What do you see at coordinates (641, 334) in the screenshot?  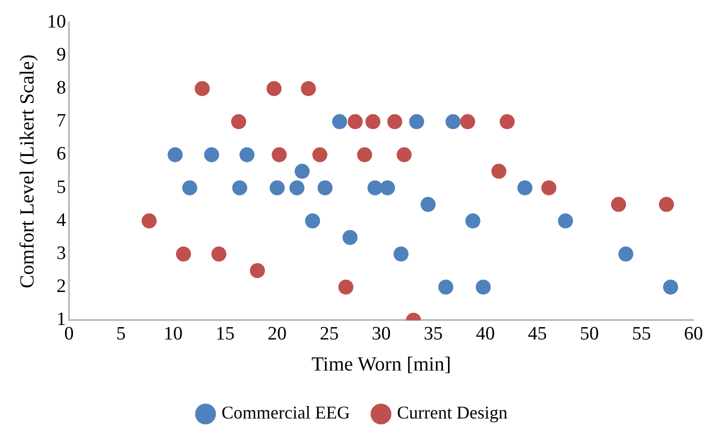 I see `x-tick-label: 55` at bounding box center [641, 334].